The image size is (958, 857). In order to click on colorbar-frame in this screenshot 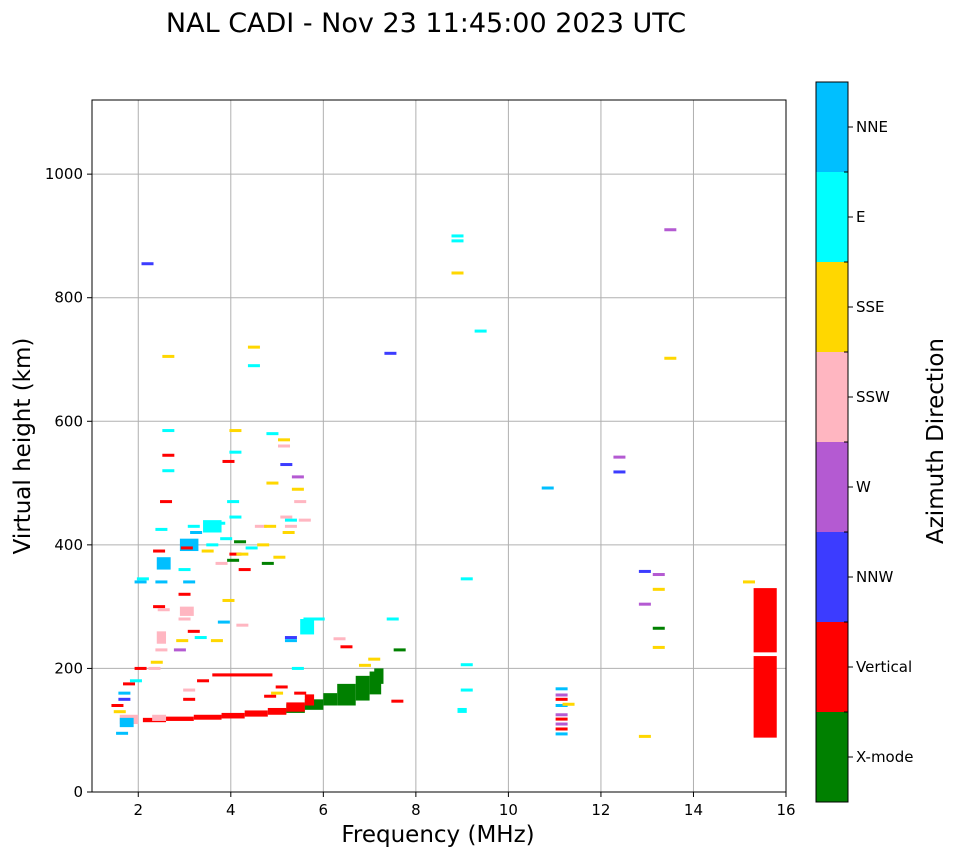, I will do `click(832, 442)`.